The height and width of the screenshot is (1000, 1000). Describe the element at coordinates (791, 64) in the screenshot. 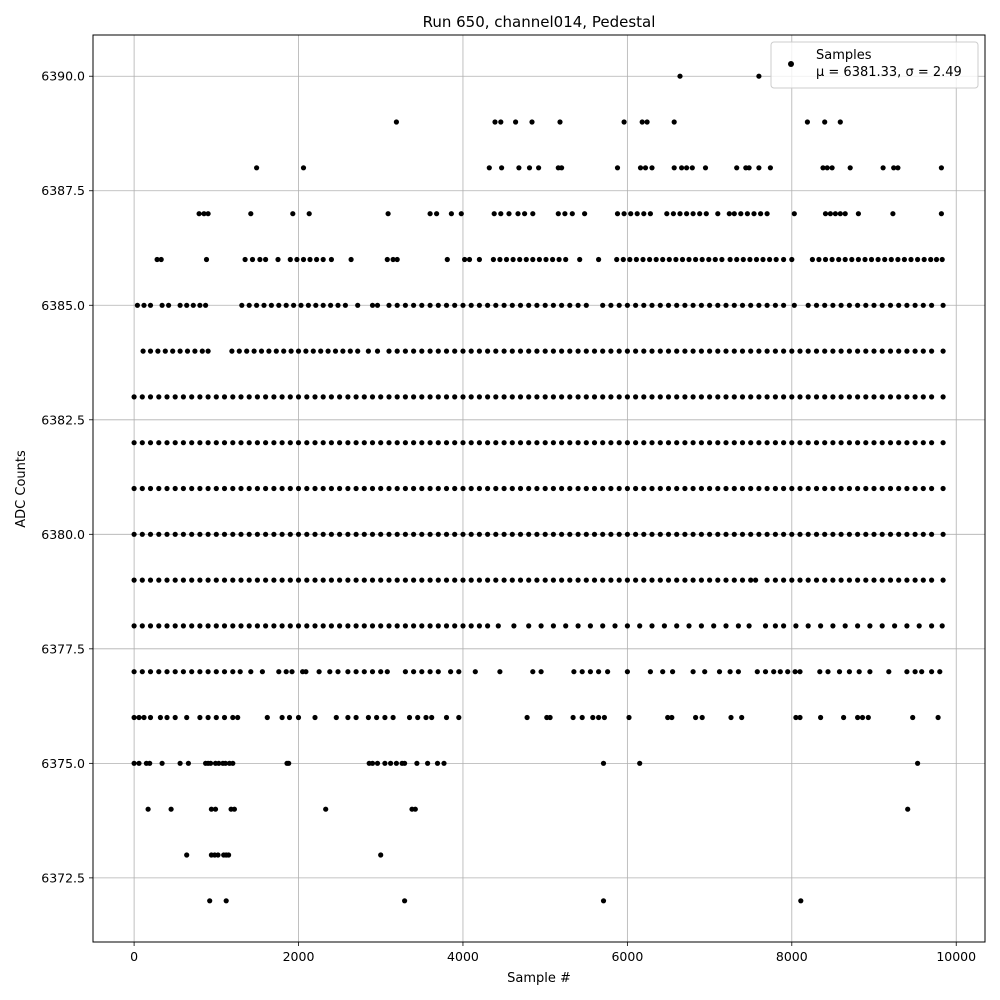

I see `legend-marker` at that location.